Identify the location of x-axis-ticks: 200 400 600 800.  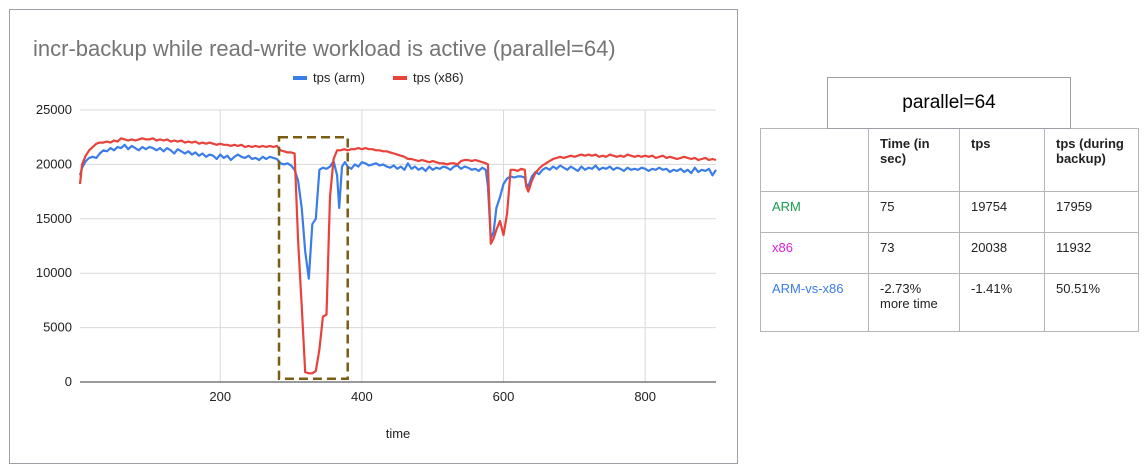
(432, 396).